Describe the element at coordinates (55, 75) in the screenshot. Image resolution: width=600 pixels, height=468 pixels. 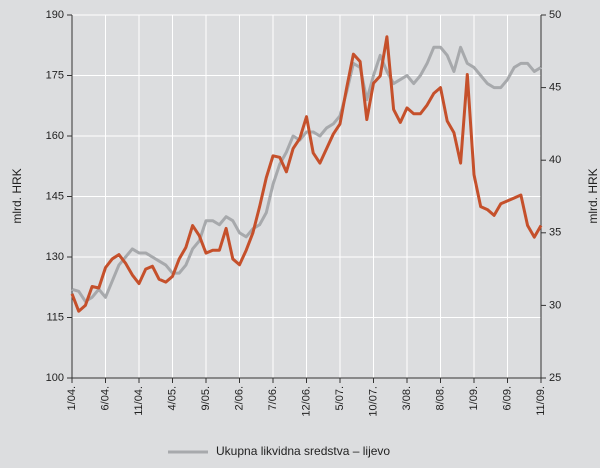
I see `y-tick-label: 175` at that location.